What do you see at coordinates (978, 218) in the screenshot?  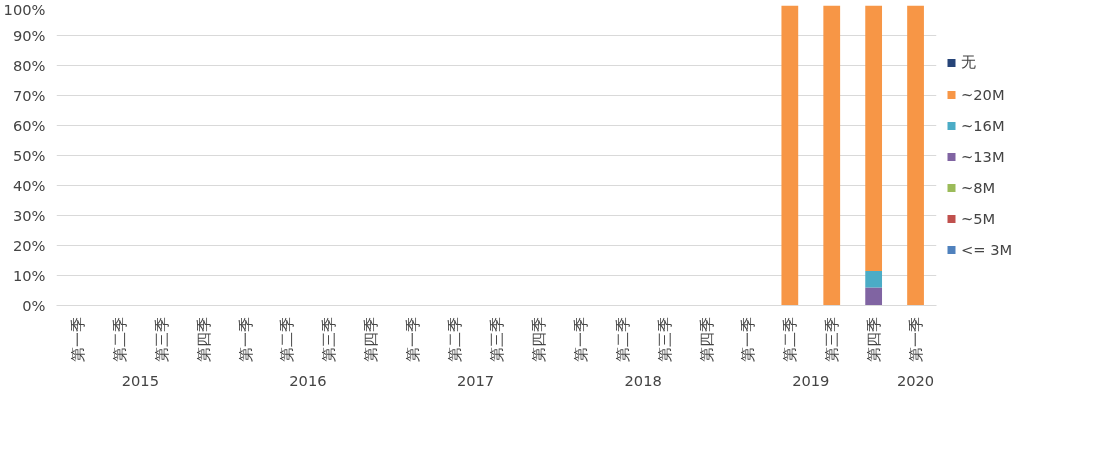 I see `legend-label: ~5M` at bounding box center [978, 218].